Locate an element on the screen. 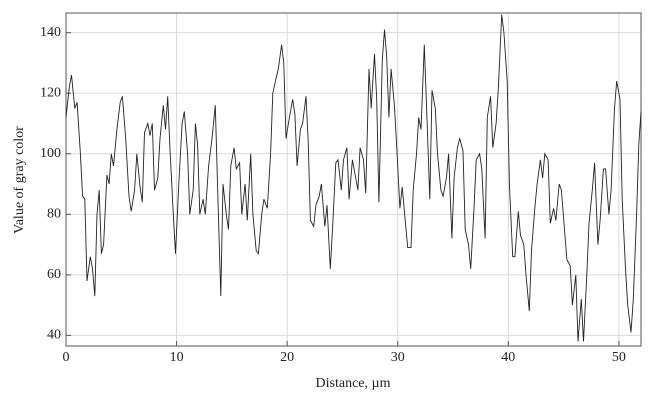  y-tick-label: 80 is located at coordinates (54, 214).